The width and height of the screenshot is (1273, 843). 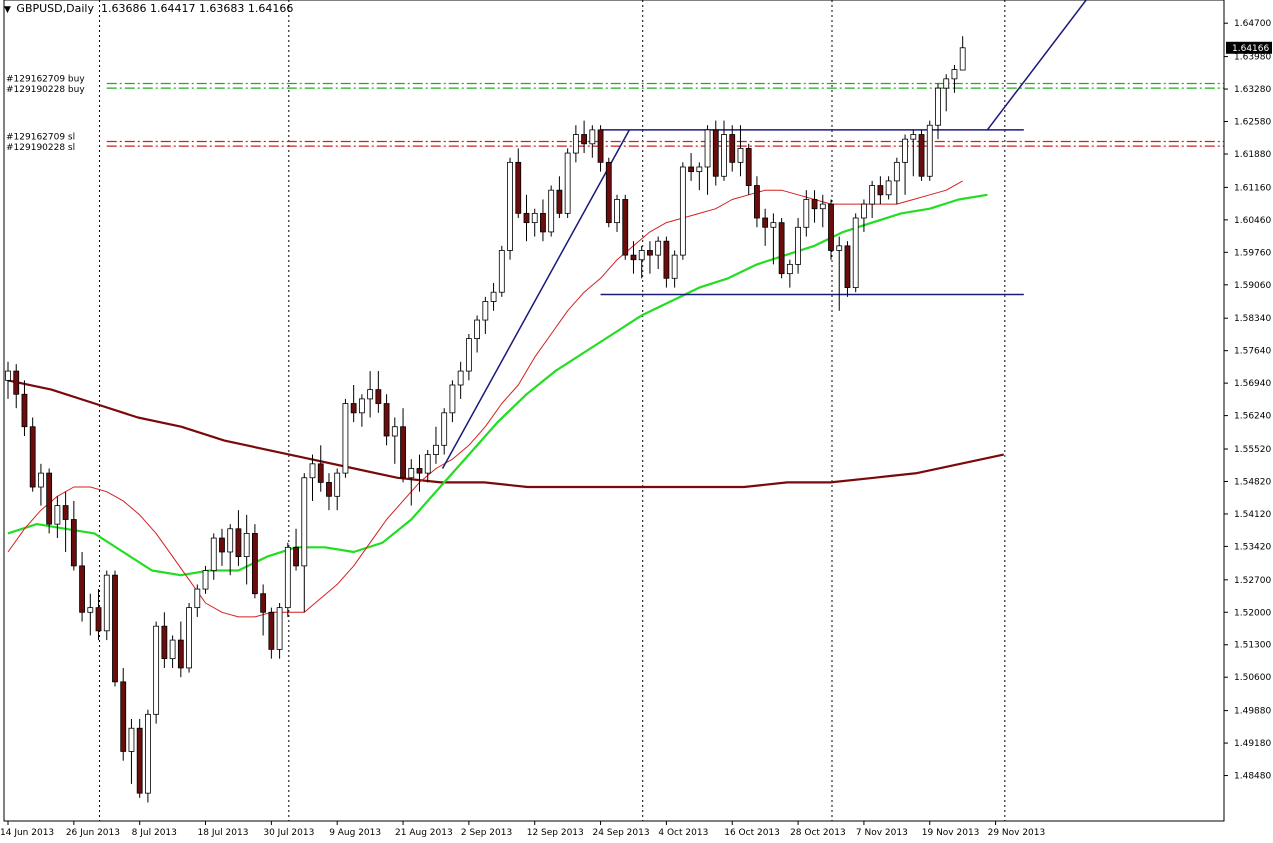 What do you see at coordinates (55, 8) in the screenshot?
I see `symbol-timeframe: GBPUSD,Daily` at bounding box center [55, 8].